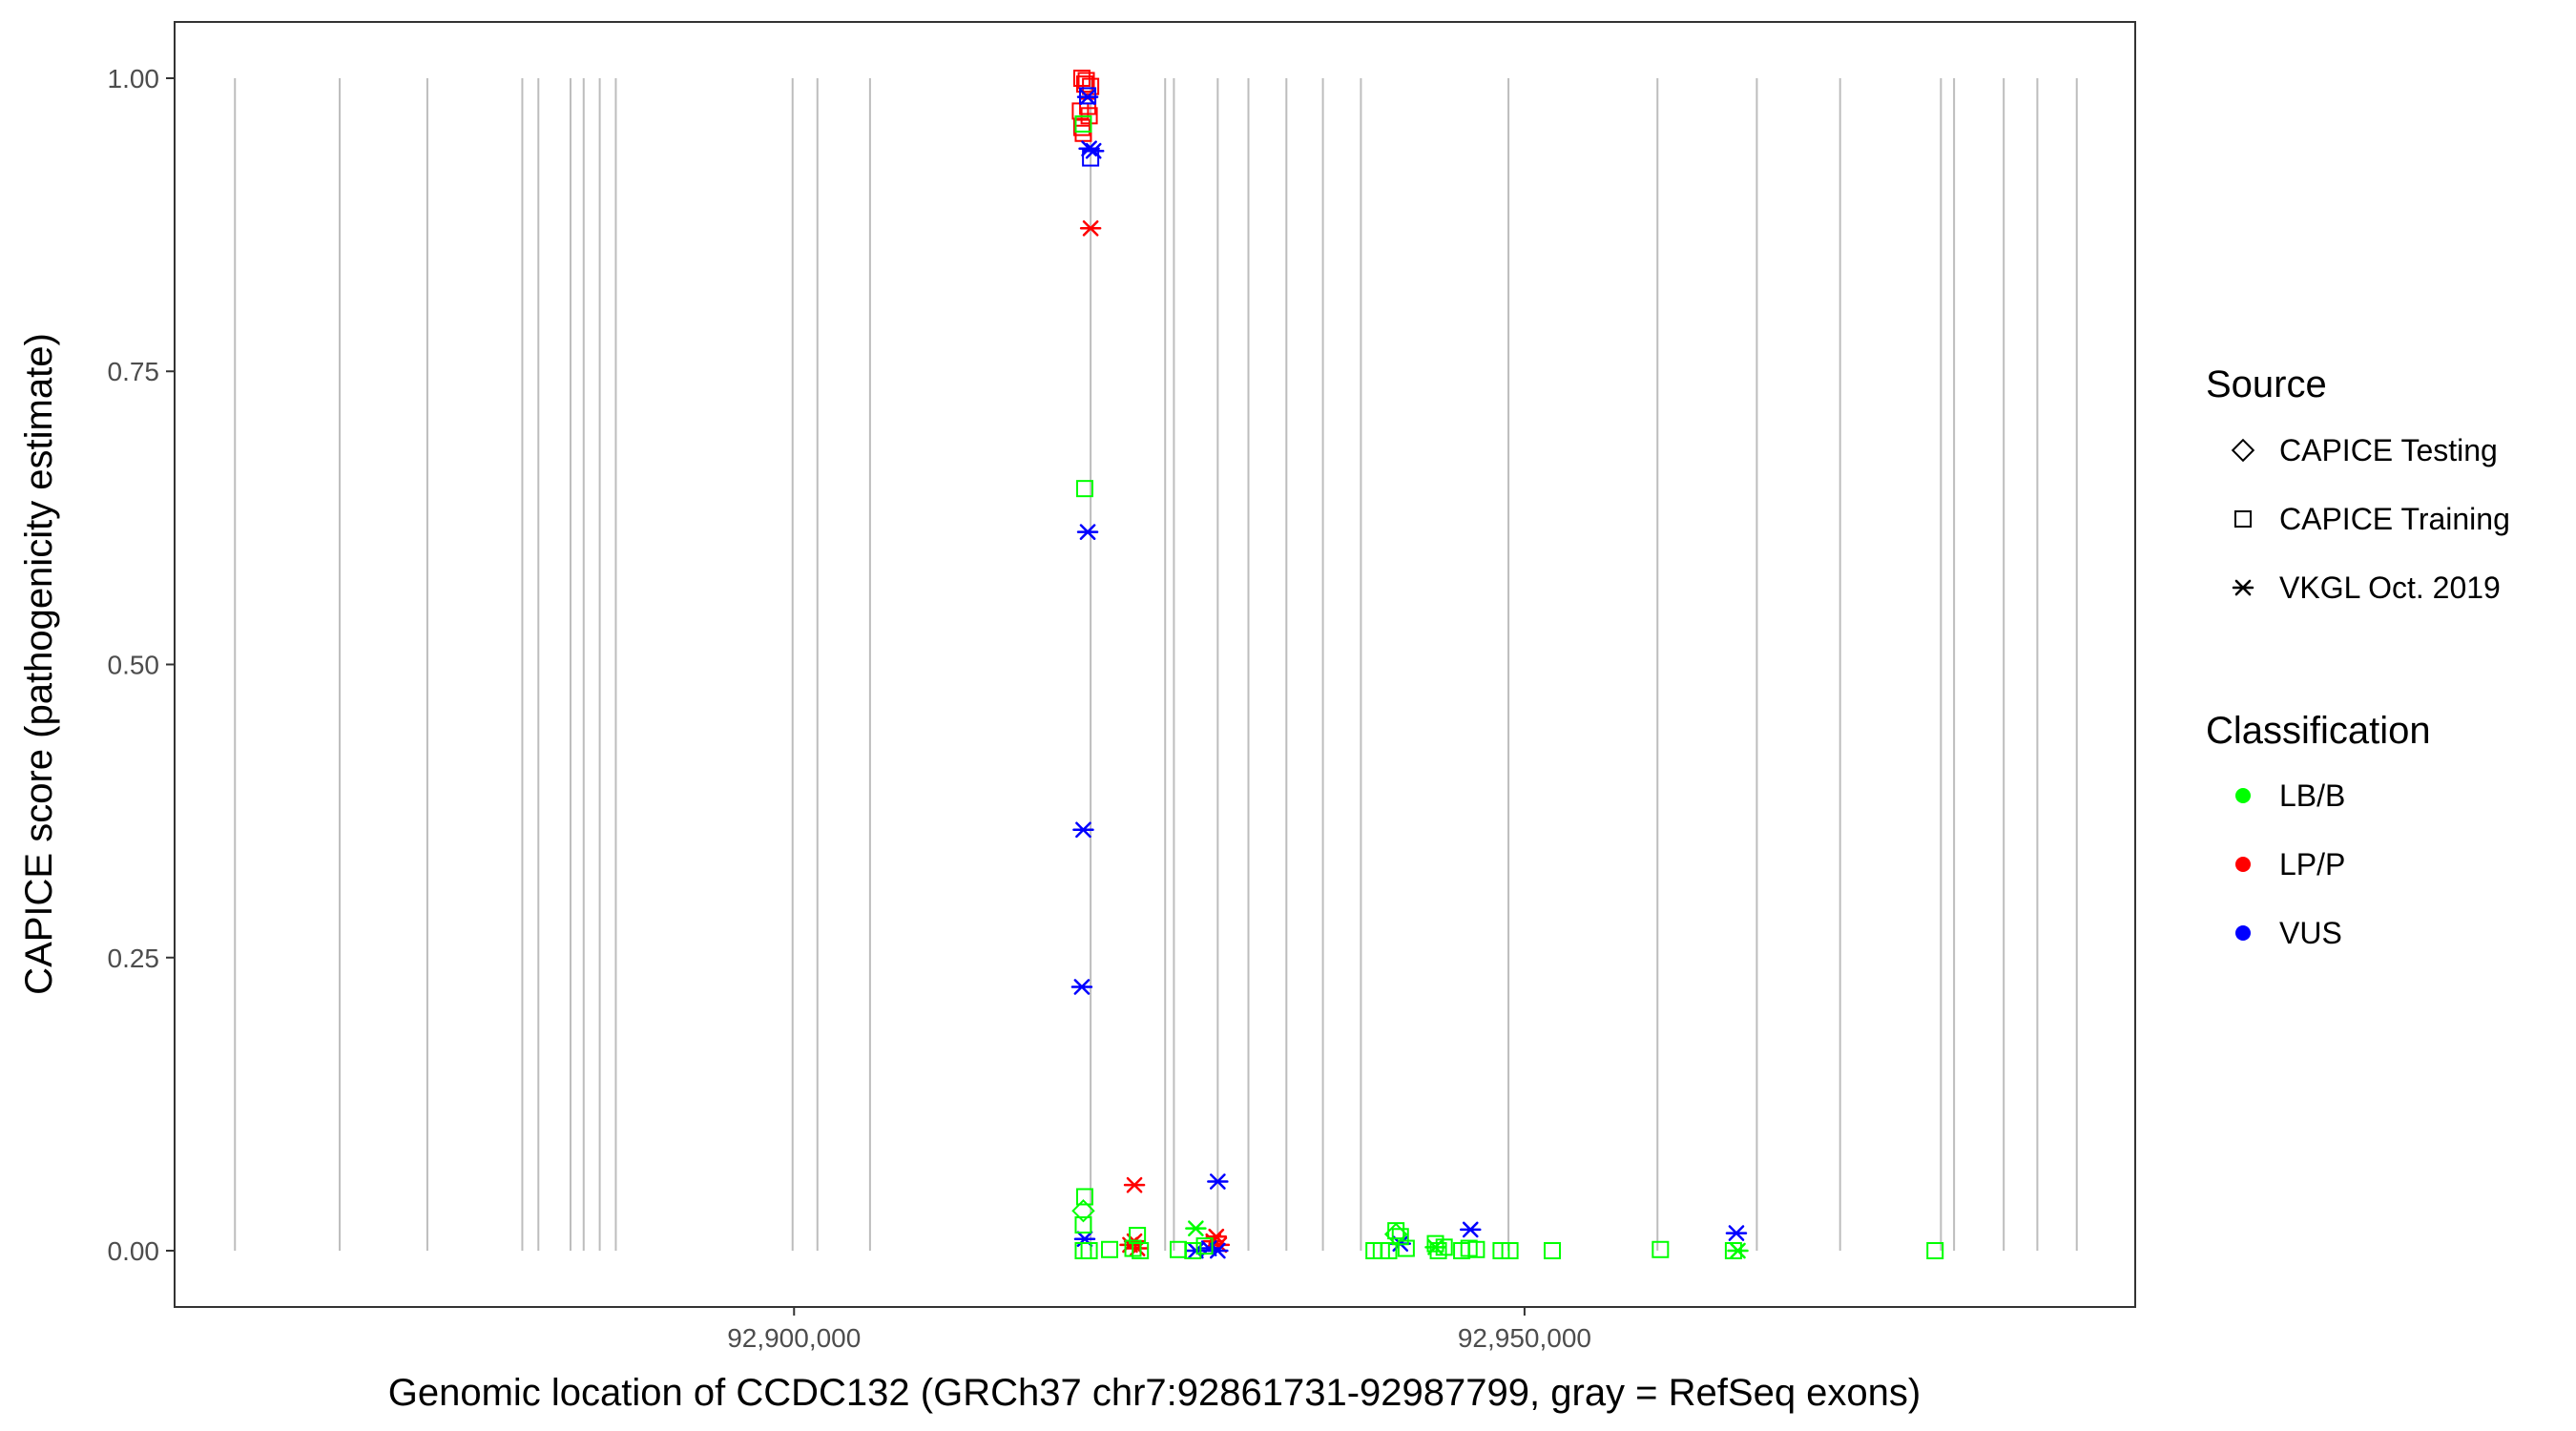 This screenshot has width=2576, height=1431. Describe the element at coordinates (2243, 519) in the screenshot. I see `legend-key-square` at that location.